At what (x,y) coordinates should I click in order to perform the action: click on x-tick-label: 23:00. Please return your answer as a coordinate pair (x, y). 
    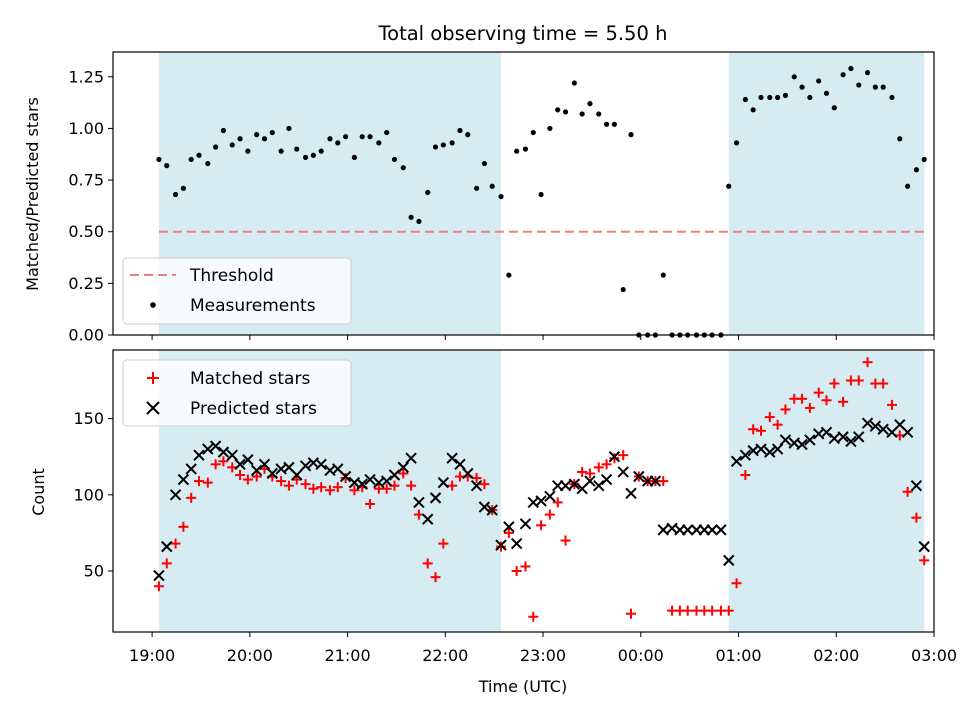
    Looking at the image, I should click on (543, 655).